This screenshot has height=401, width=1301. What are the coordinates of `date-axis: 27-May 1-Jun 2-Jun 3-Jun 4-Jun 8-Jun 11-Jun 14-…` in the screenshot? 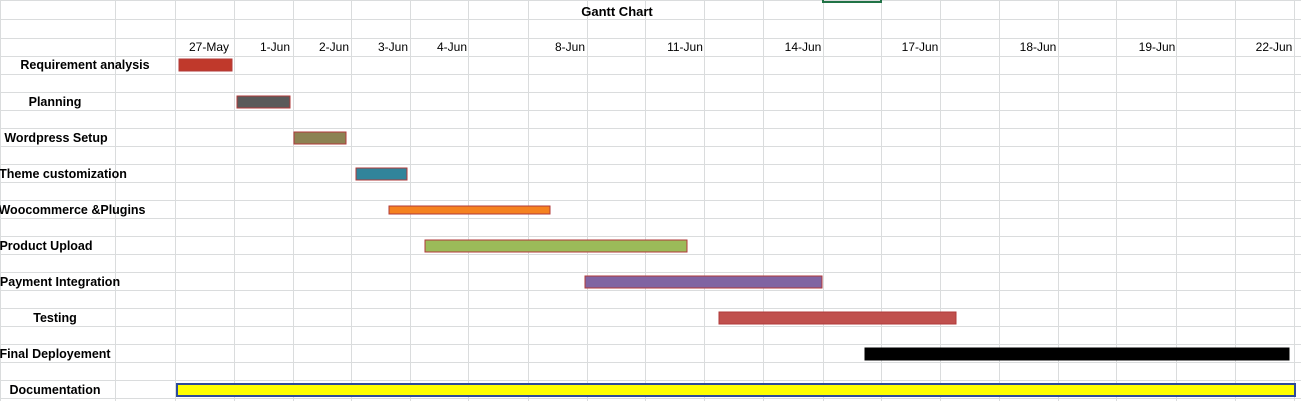 It's located at (740, 47).